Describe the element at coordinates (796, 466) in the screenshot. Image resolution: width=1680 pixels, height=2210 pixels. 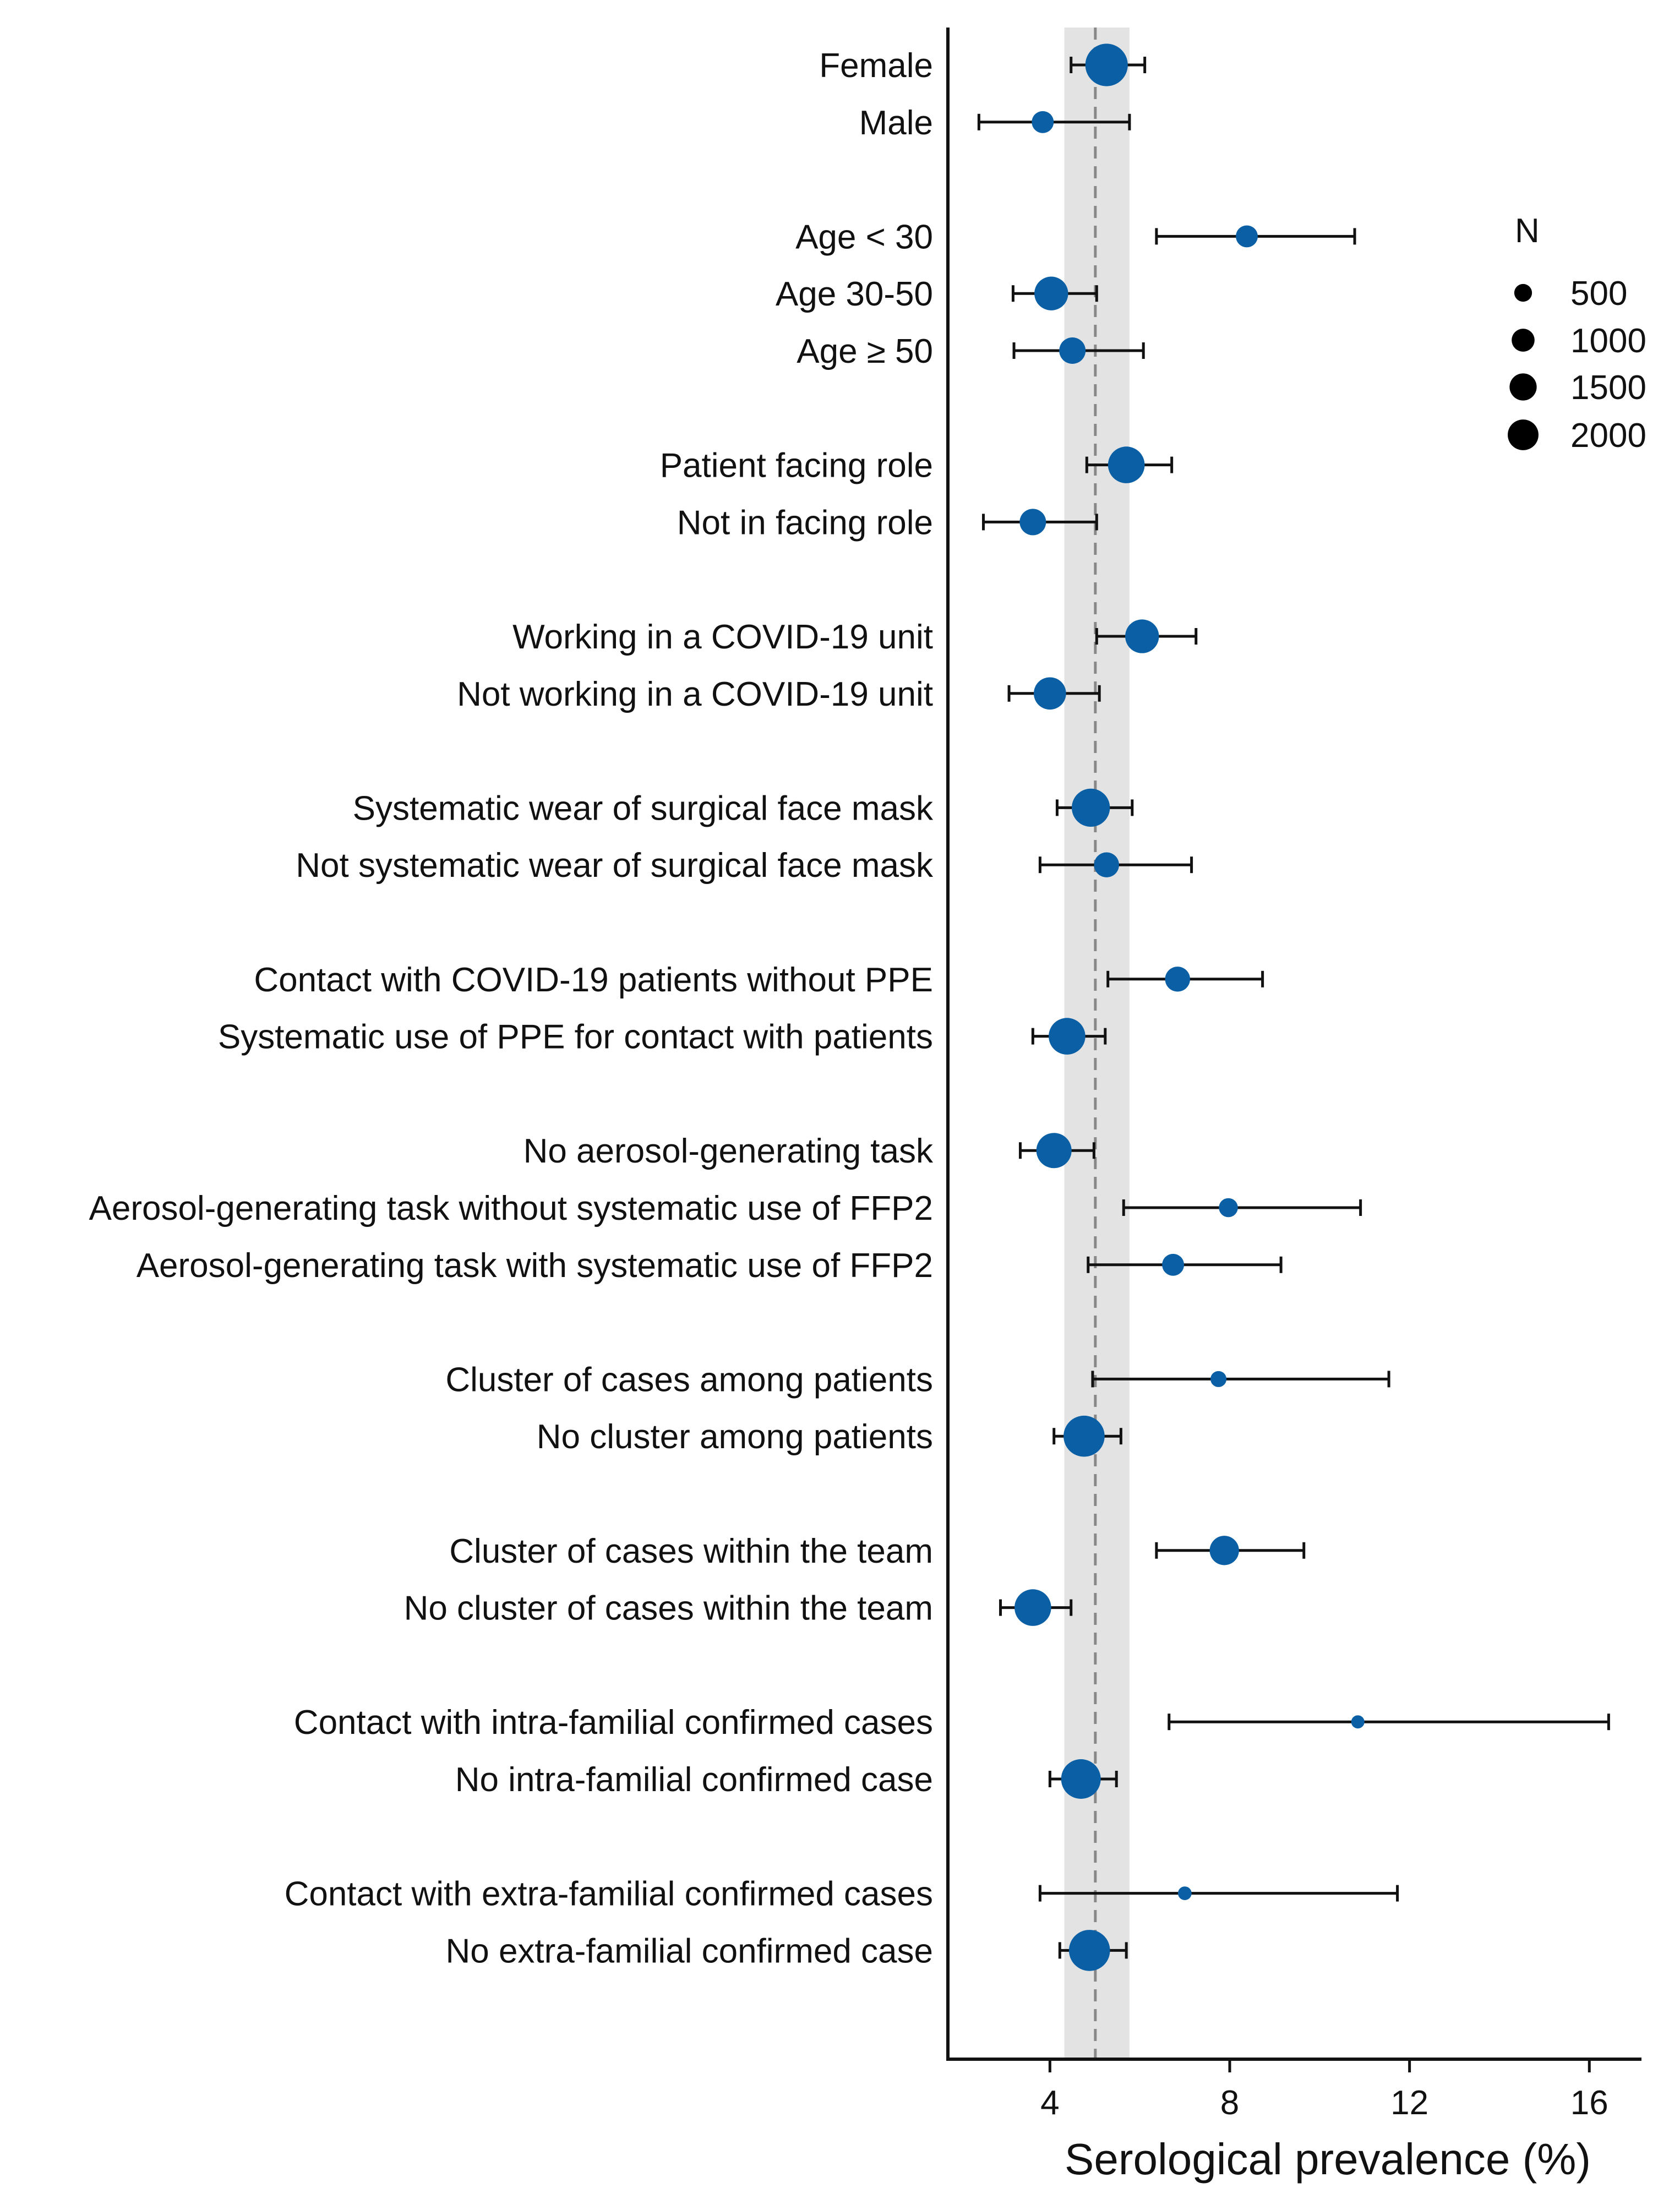
I see `row-label: Patient facing role` at that location.